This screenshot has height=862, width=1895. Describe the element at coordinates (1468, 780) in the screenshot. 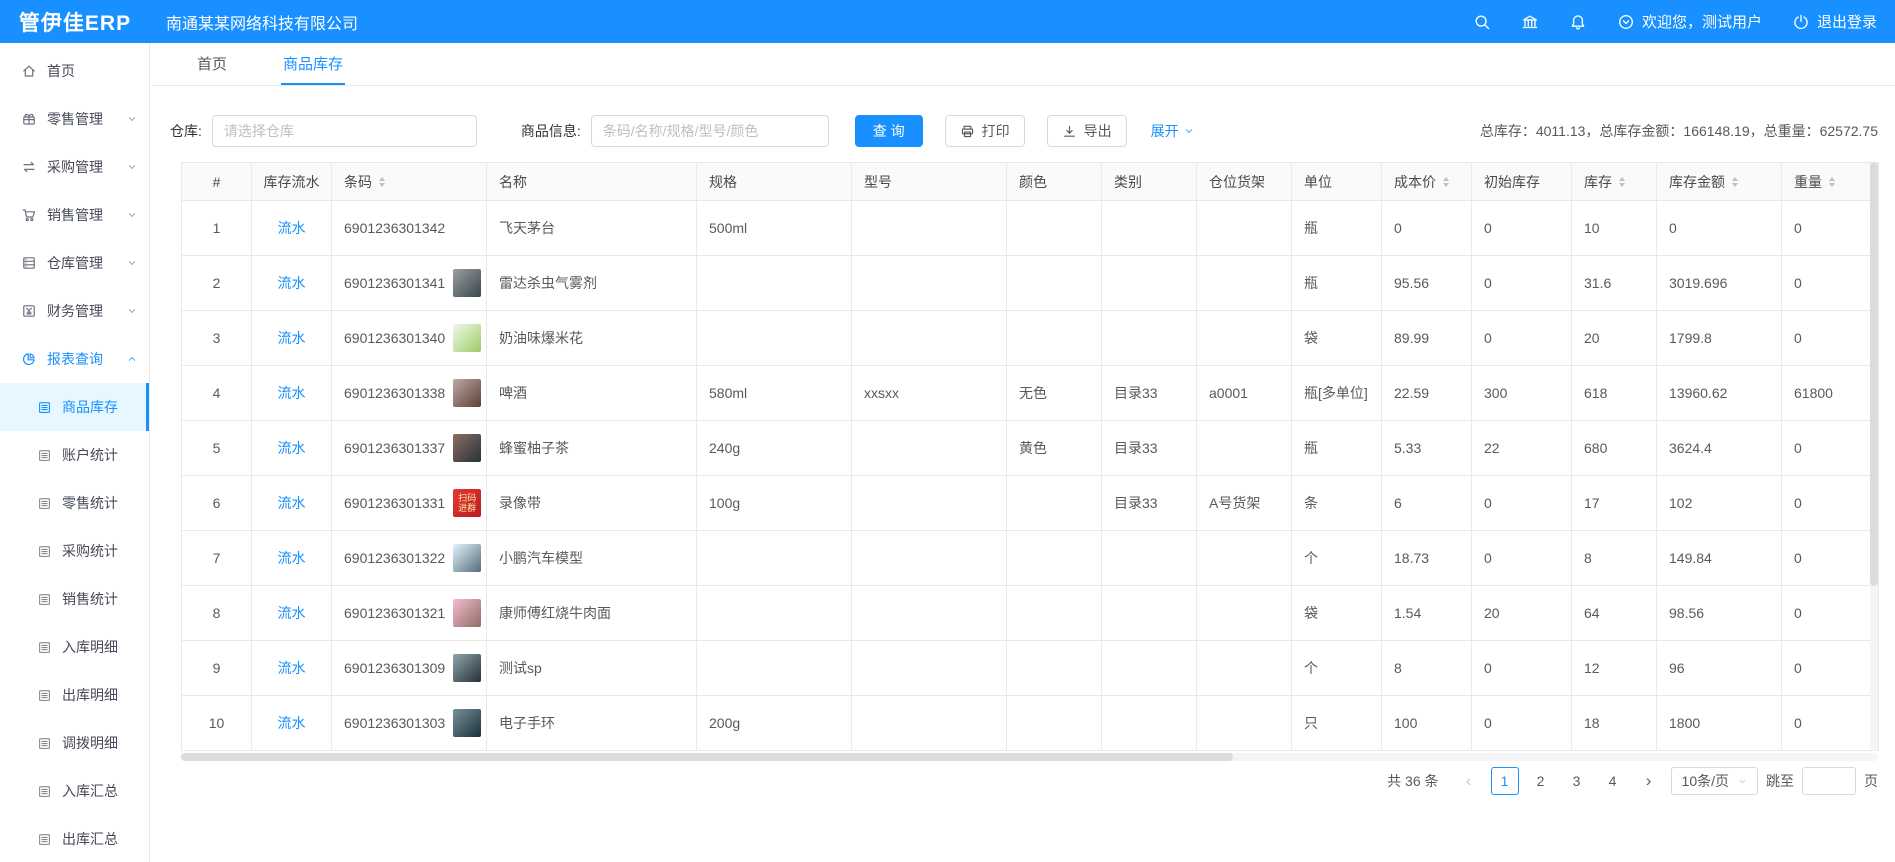

I see `prev-page-button: ‹` at that location.